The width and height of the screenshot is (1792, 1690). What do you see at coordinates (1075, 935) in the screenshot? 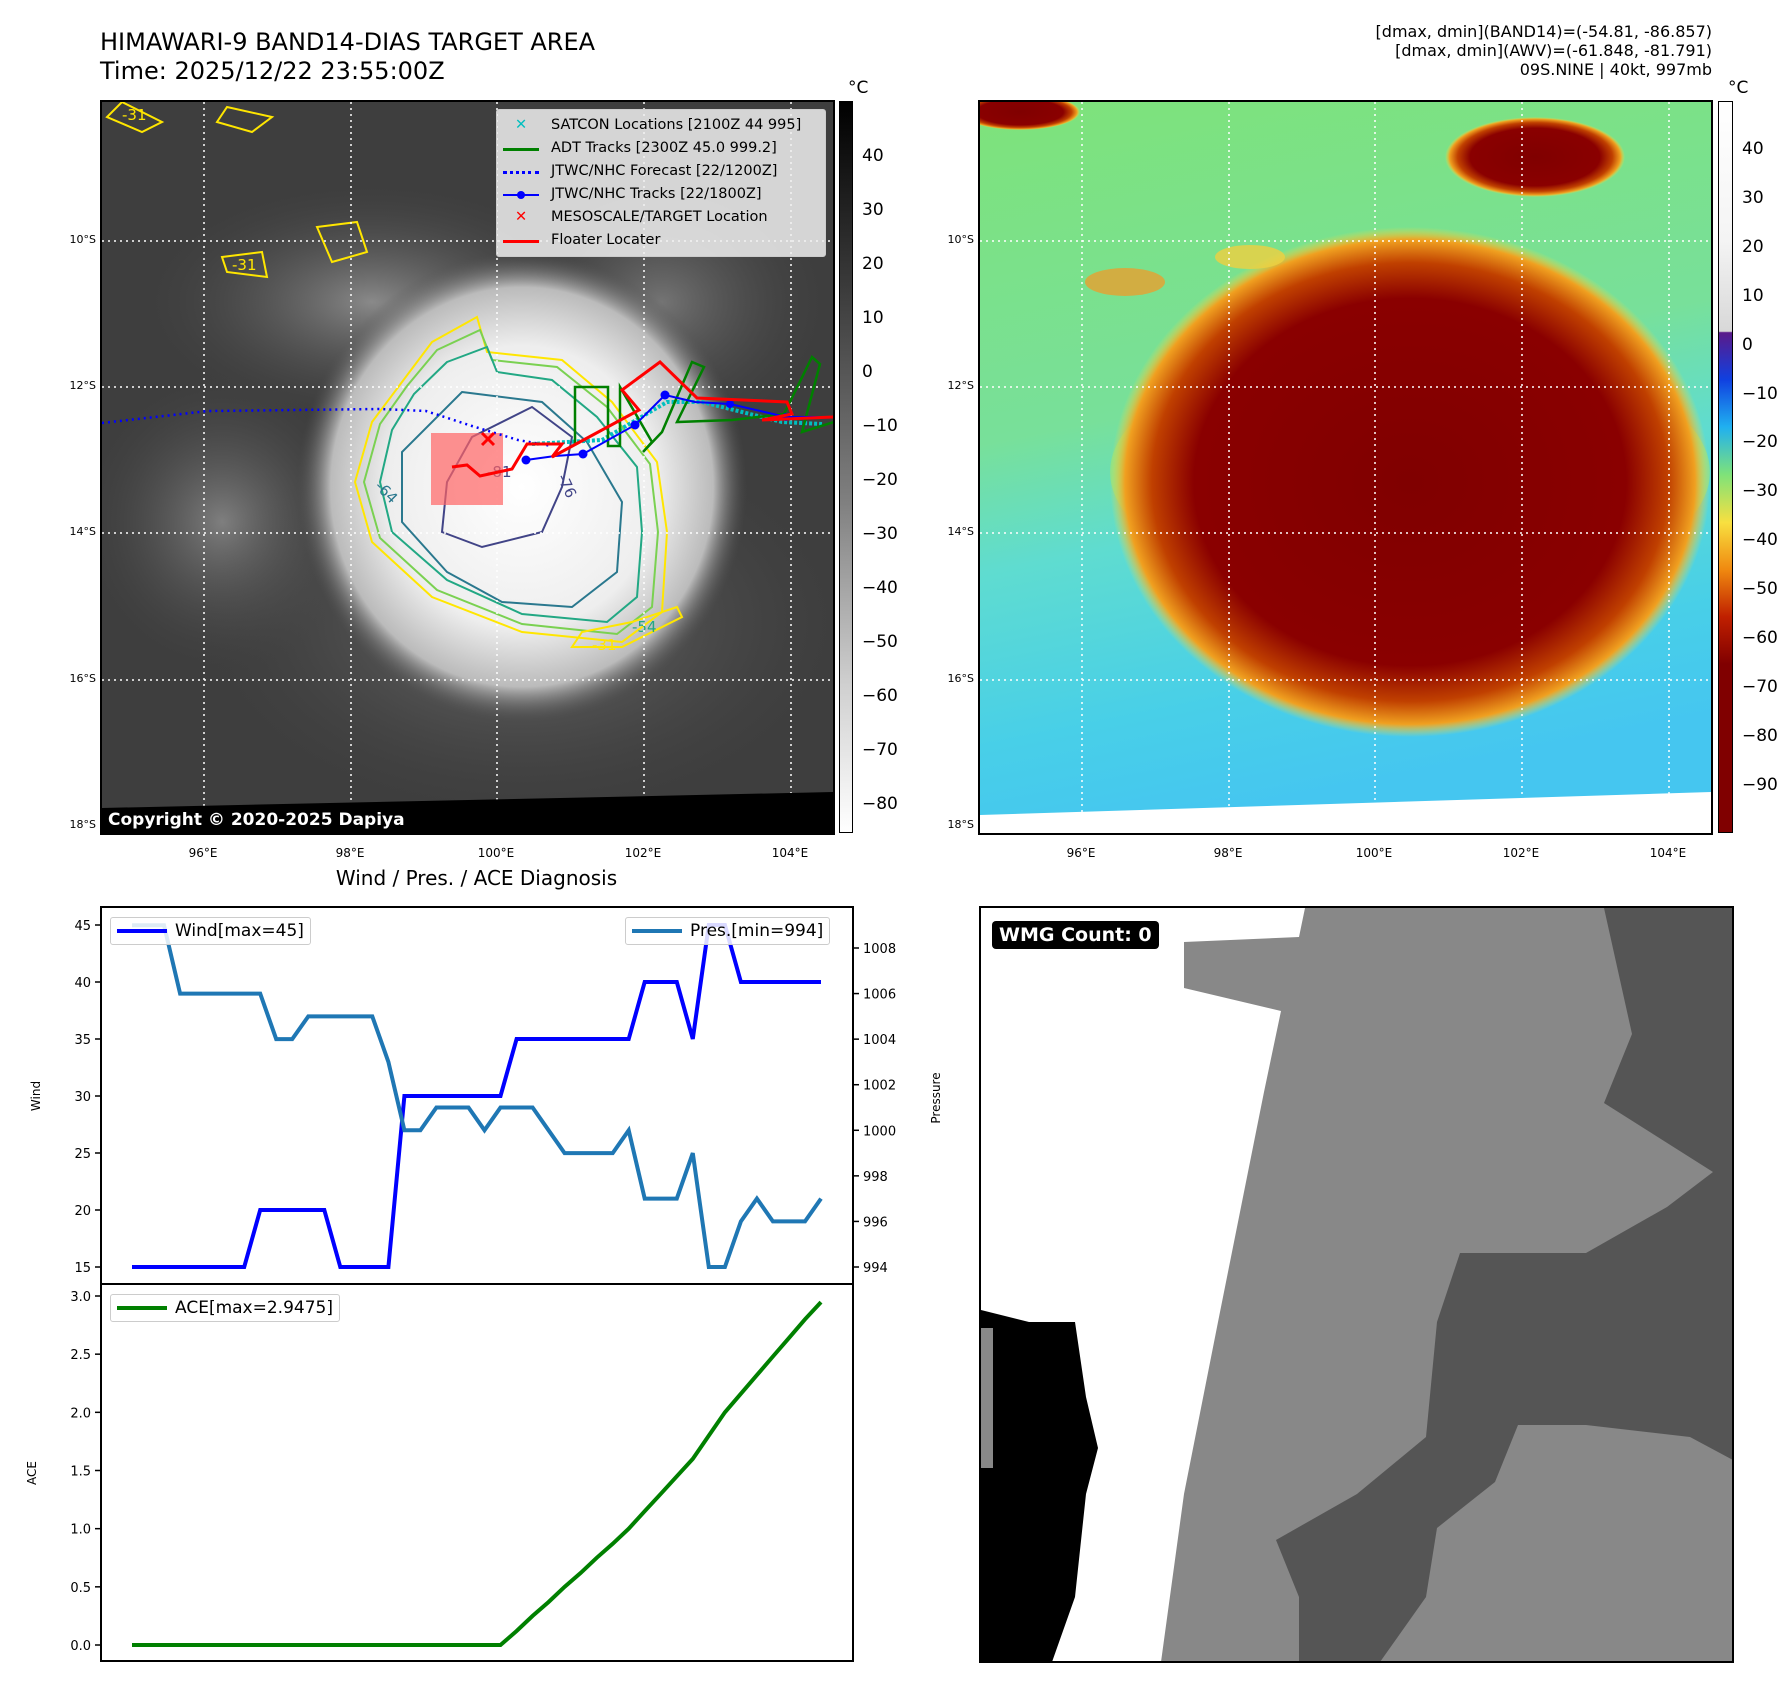
I see `wmg-count-badge: WMG Count: 0` at bounding box center [1075, 935].